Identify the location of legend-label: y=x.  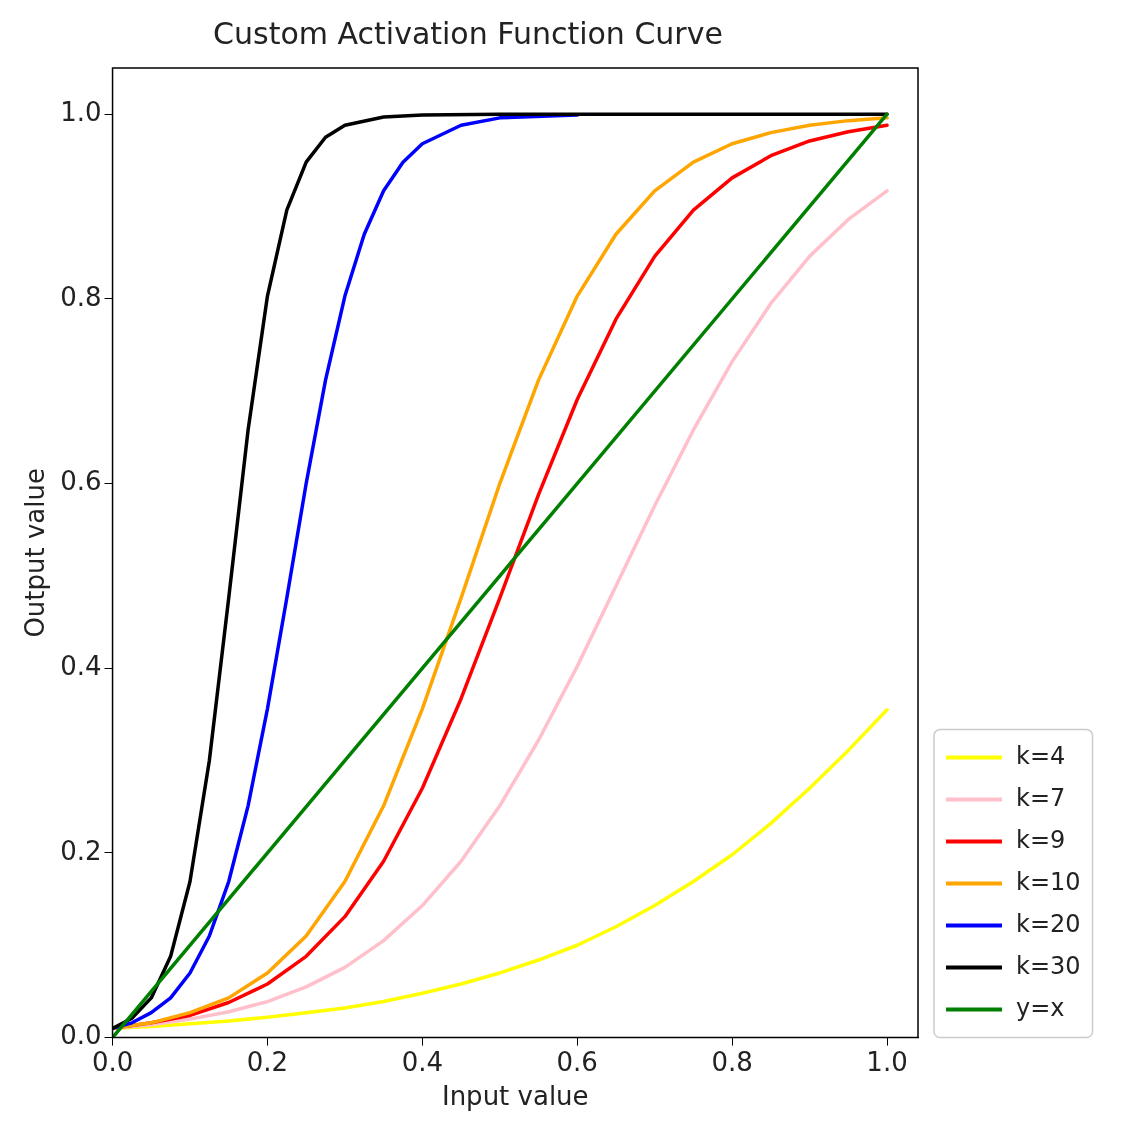
(1040, 1007).